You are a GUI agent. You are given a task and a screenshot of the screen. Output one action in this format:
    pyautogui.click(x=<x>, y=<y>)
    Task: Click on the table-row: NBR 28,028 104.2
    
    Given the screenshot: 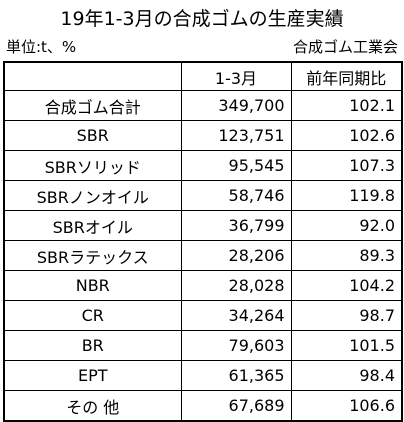 What is the action you would take?
    pyautogui.click(x=203, y=285)
    